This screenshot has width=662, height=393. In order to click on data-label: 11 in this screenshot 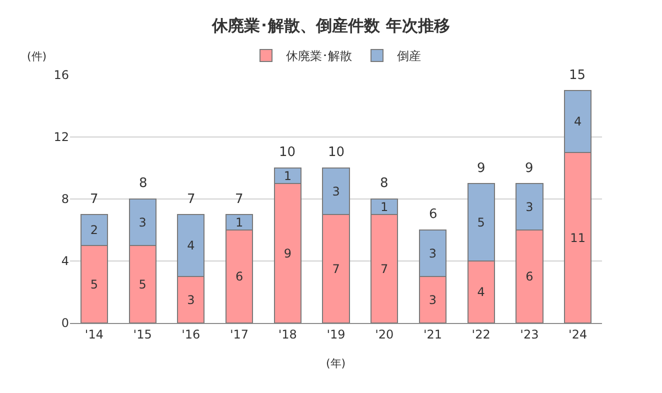, I will do `click(578, 237)`.